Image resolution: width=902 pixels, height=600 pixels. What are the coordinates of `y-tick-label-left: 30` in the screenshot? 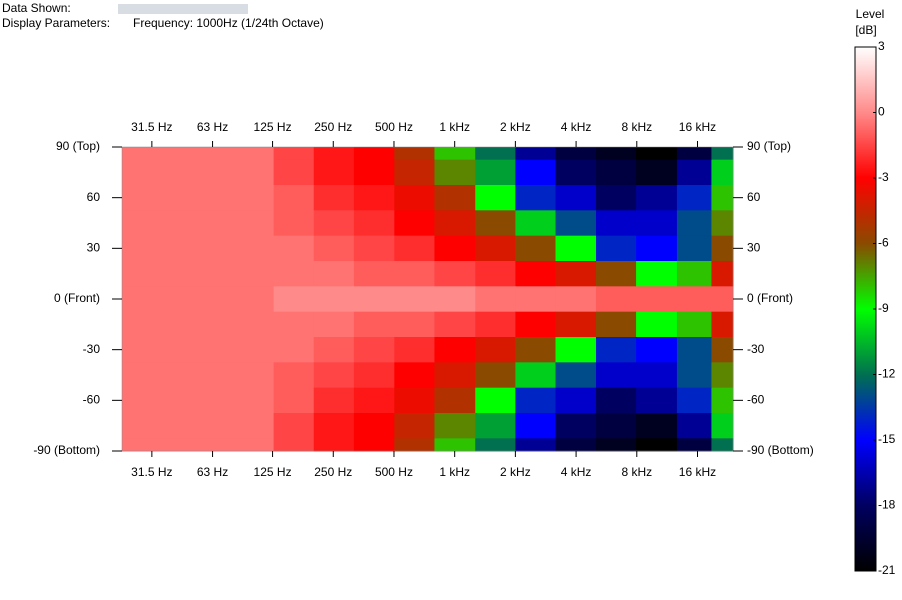 It's located at (94, 248).